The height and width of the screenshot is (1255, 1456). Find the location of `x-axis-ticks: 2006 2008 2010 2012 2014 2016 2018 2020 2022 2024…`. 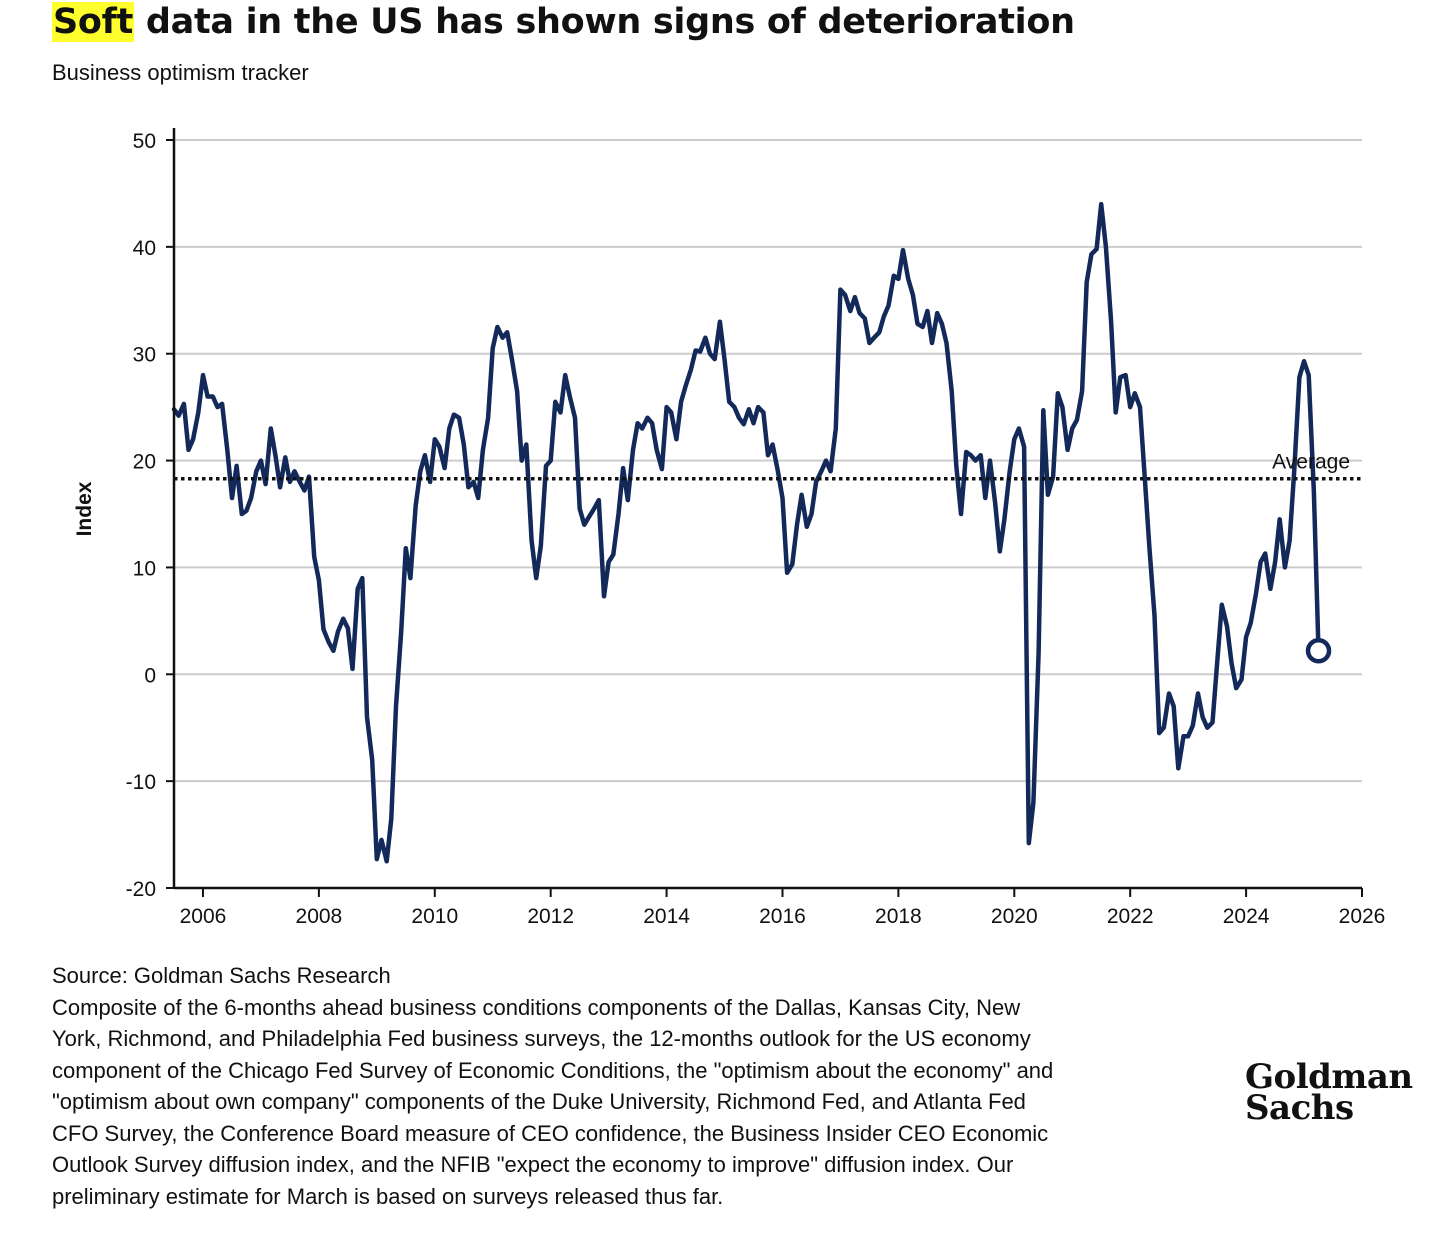

x-axis-ticks: 2006 2008 2010 2012 2014 2016 2018 2020 2022 2024… is located at coordinates (783, 908).